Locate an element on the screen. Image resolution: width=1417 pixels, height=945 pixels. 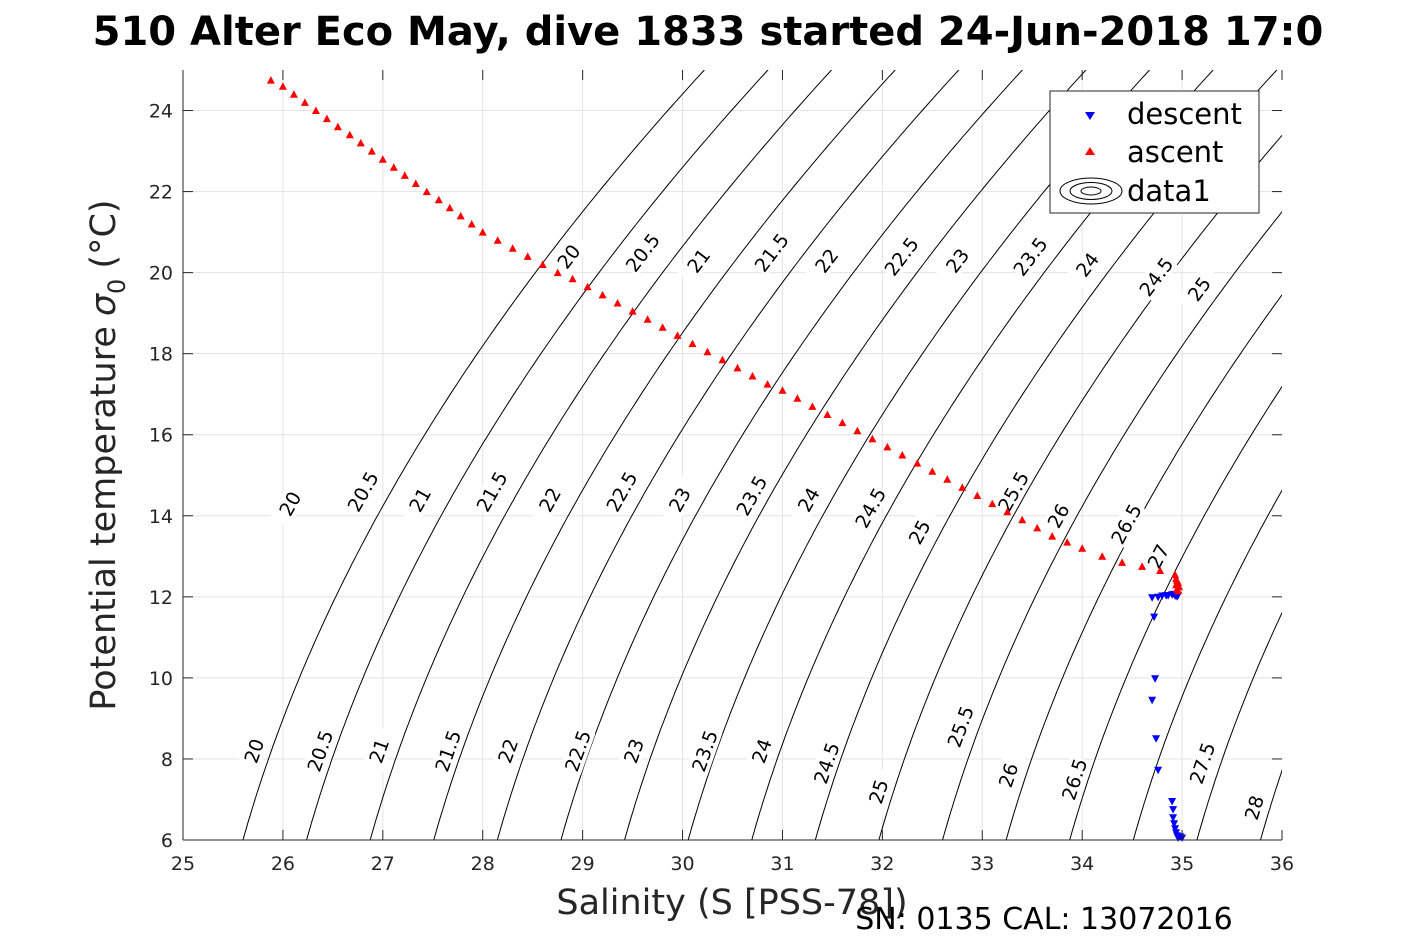
y-axis-subscript: 0 is located at coordinates (117, 286).